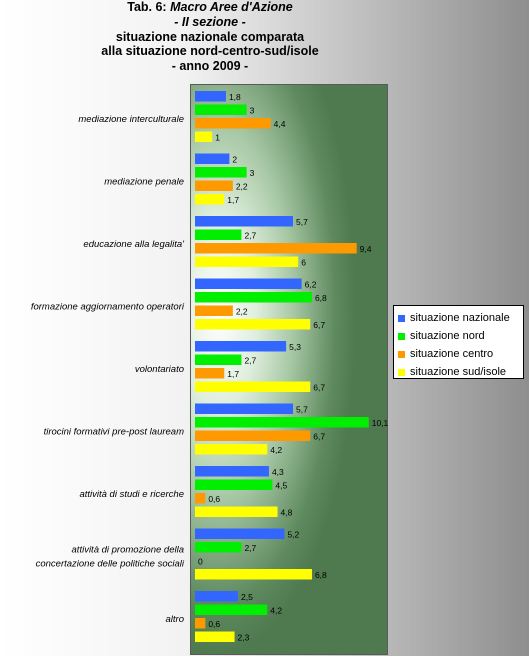 This screenshot has height=656, width=529. I want to click on category-label: volontariato, so click(159, 369).